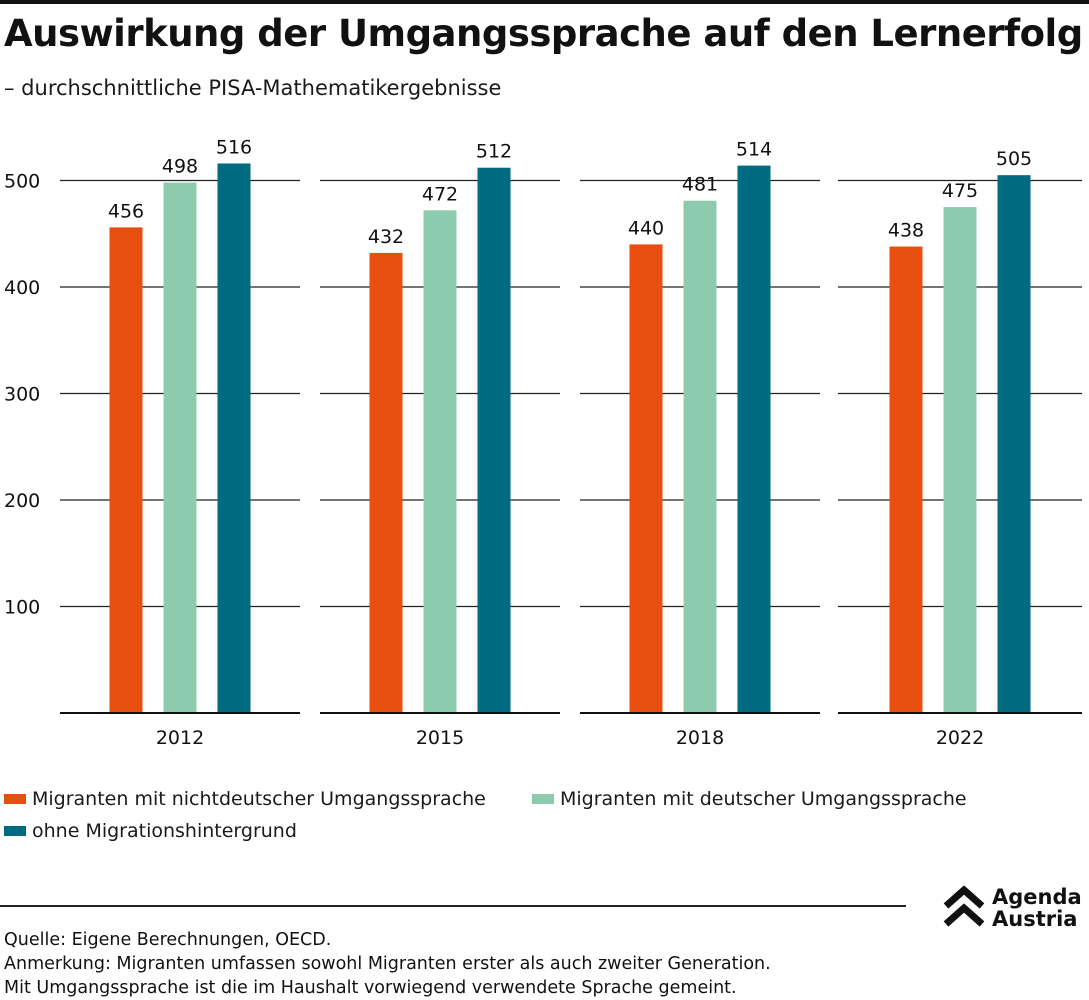  Describe the element at coordinates (700, 738) in the screenshot. I see `x-tick-label: 2018` at that location.